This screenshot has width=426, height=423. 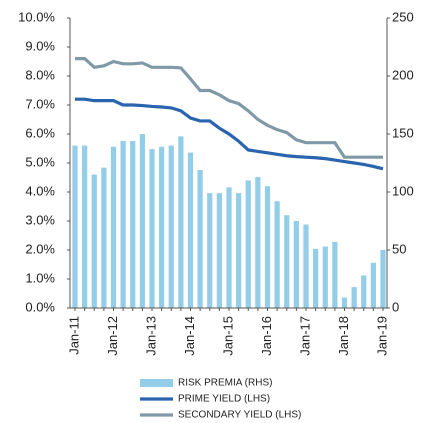 What do you see at coordinates (403, 16) in the screenshot?
I see `y2-tick-label: 250` at bounding box center [403, 16].